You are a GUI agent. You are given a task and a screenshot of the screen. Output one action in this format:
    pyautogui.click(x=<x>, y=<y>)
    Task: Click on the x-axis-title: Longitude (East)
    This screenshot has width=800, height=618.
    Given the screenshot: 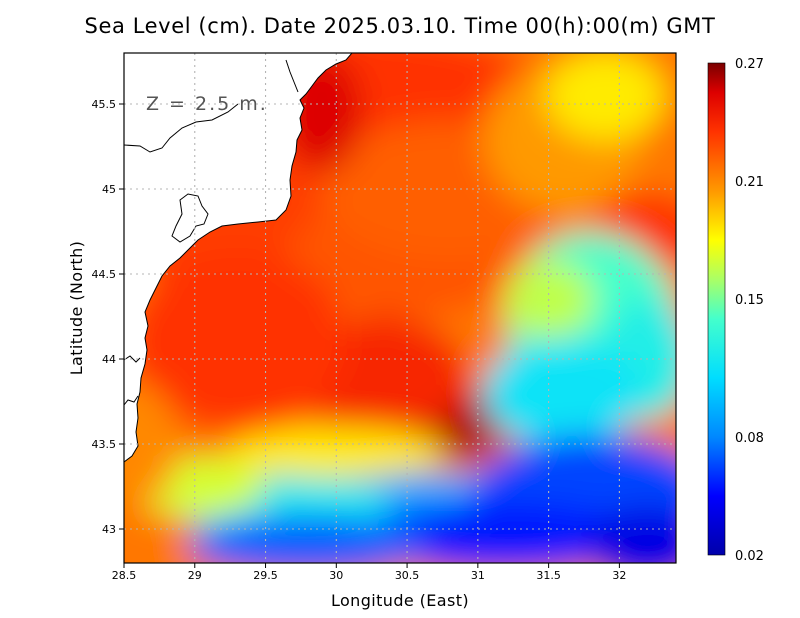 What is the action you would take?
    pyautogui.click(x=400, y=600)
    